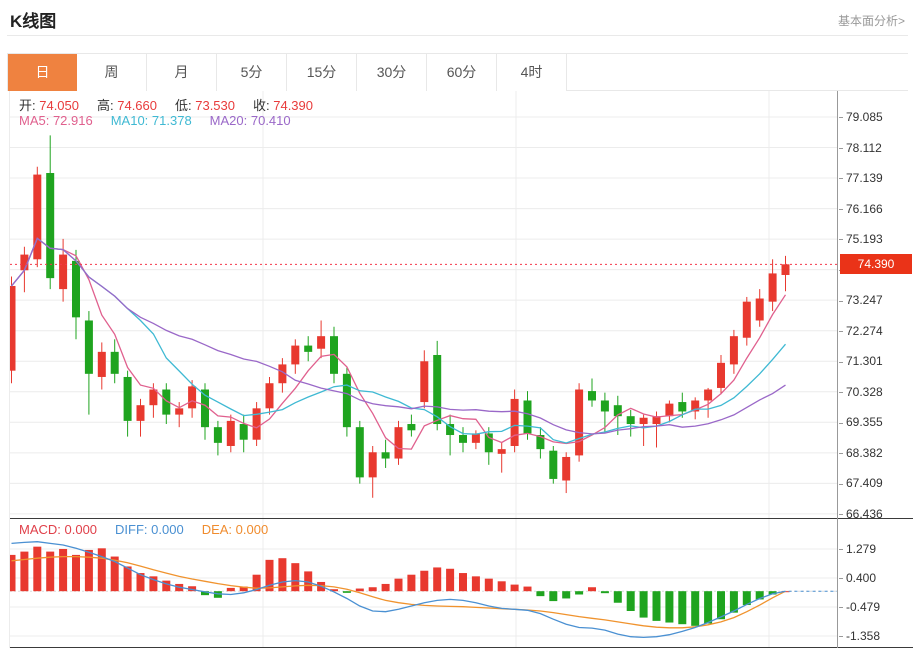 The width and height of the screenshot is (913, 651). What do you see at coordinates (252, 72) in the screenshot?
I see `tab-5分: 5分` at bounding box center [252, 72].